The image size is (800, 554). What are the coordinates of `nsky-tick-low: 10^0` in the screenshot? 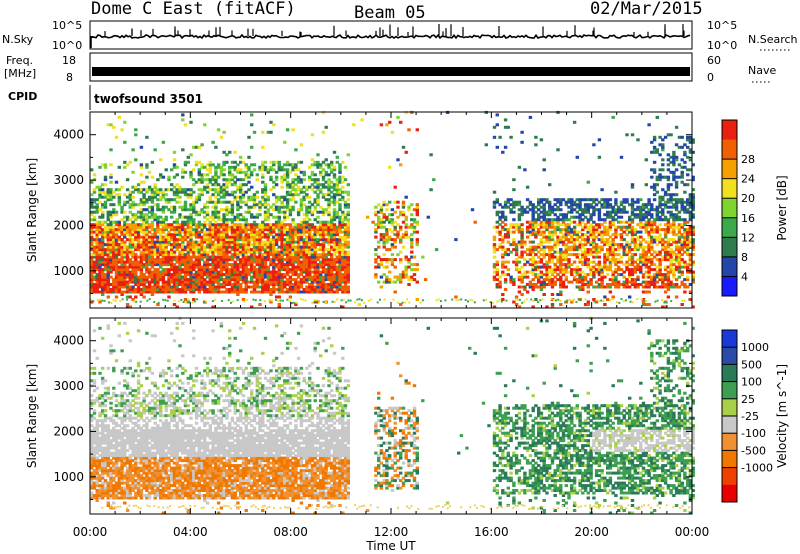 It's located at (67, 45).